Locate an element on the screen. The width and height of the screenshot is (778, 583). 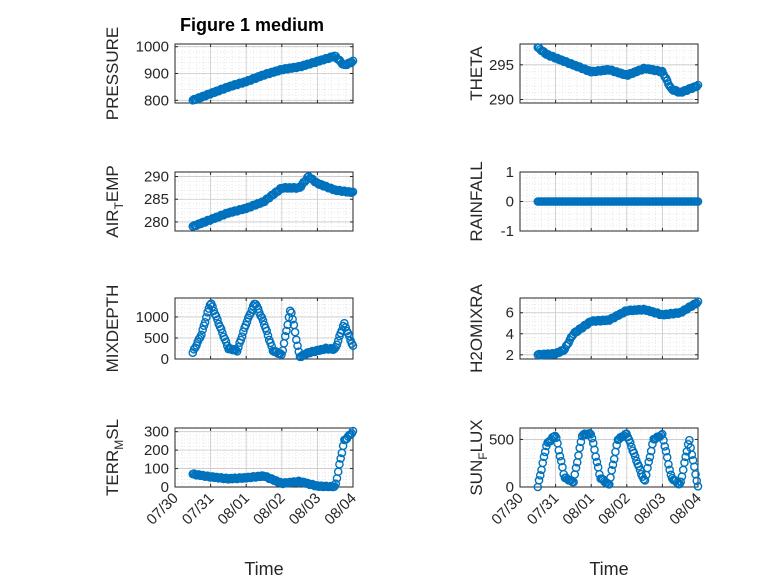
y-axis-label: H2OMIXRA is located at coordinates (476, 327).